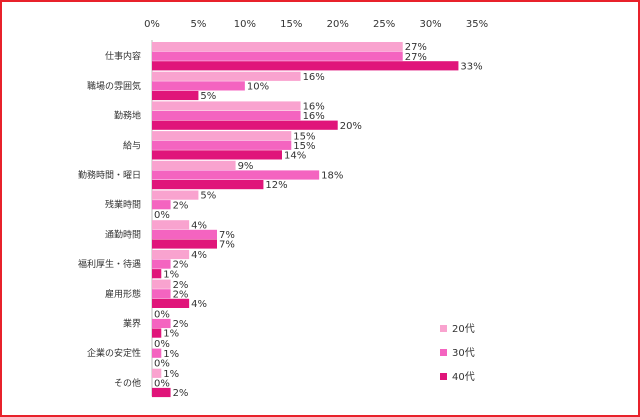  What do you see at coordinates (332, 176) in the screenshot?
I see `value-label: 18%` at bounding box center [332, 176].